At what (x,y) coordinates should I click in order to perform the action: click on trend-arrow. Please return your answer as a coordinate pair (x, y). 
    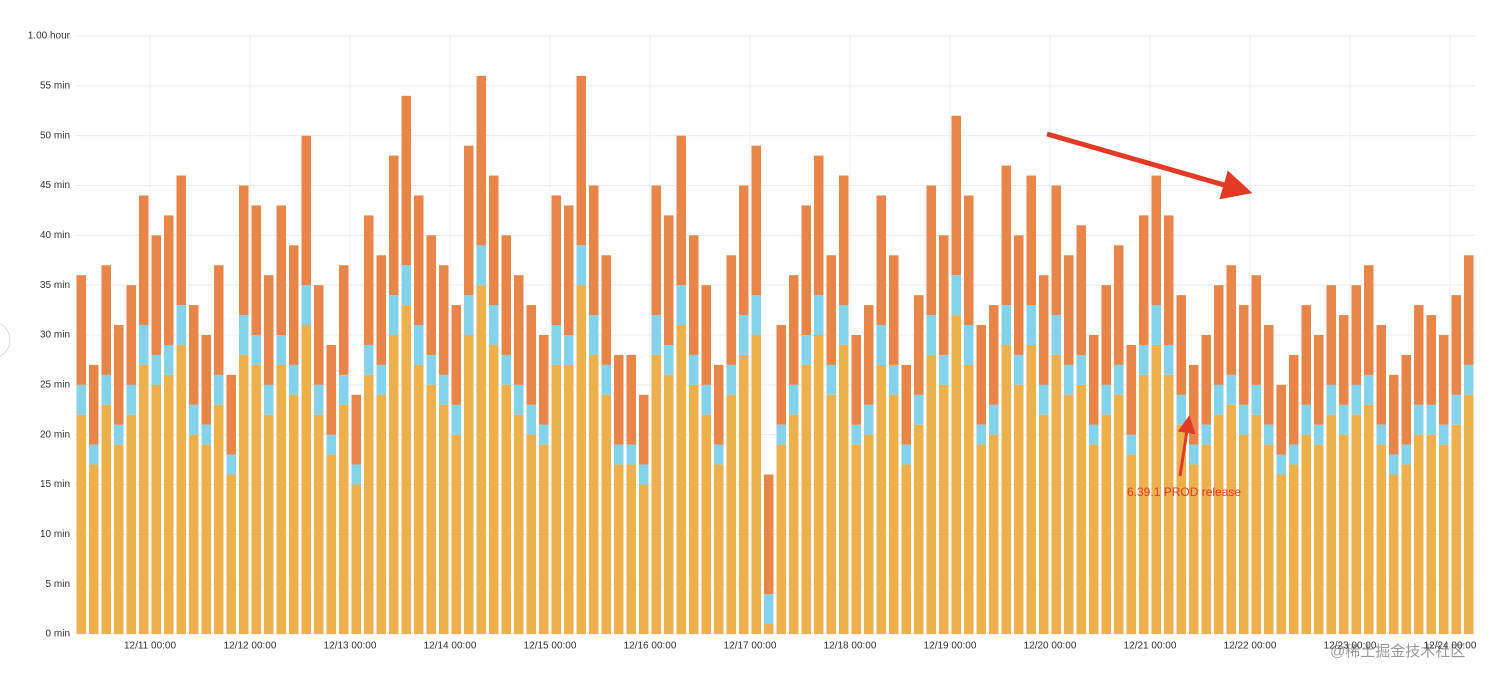
    Looking at the image, I should click on (1149, 165).